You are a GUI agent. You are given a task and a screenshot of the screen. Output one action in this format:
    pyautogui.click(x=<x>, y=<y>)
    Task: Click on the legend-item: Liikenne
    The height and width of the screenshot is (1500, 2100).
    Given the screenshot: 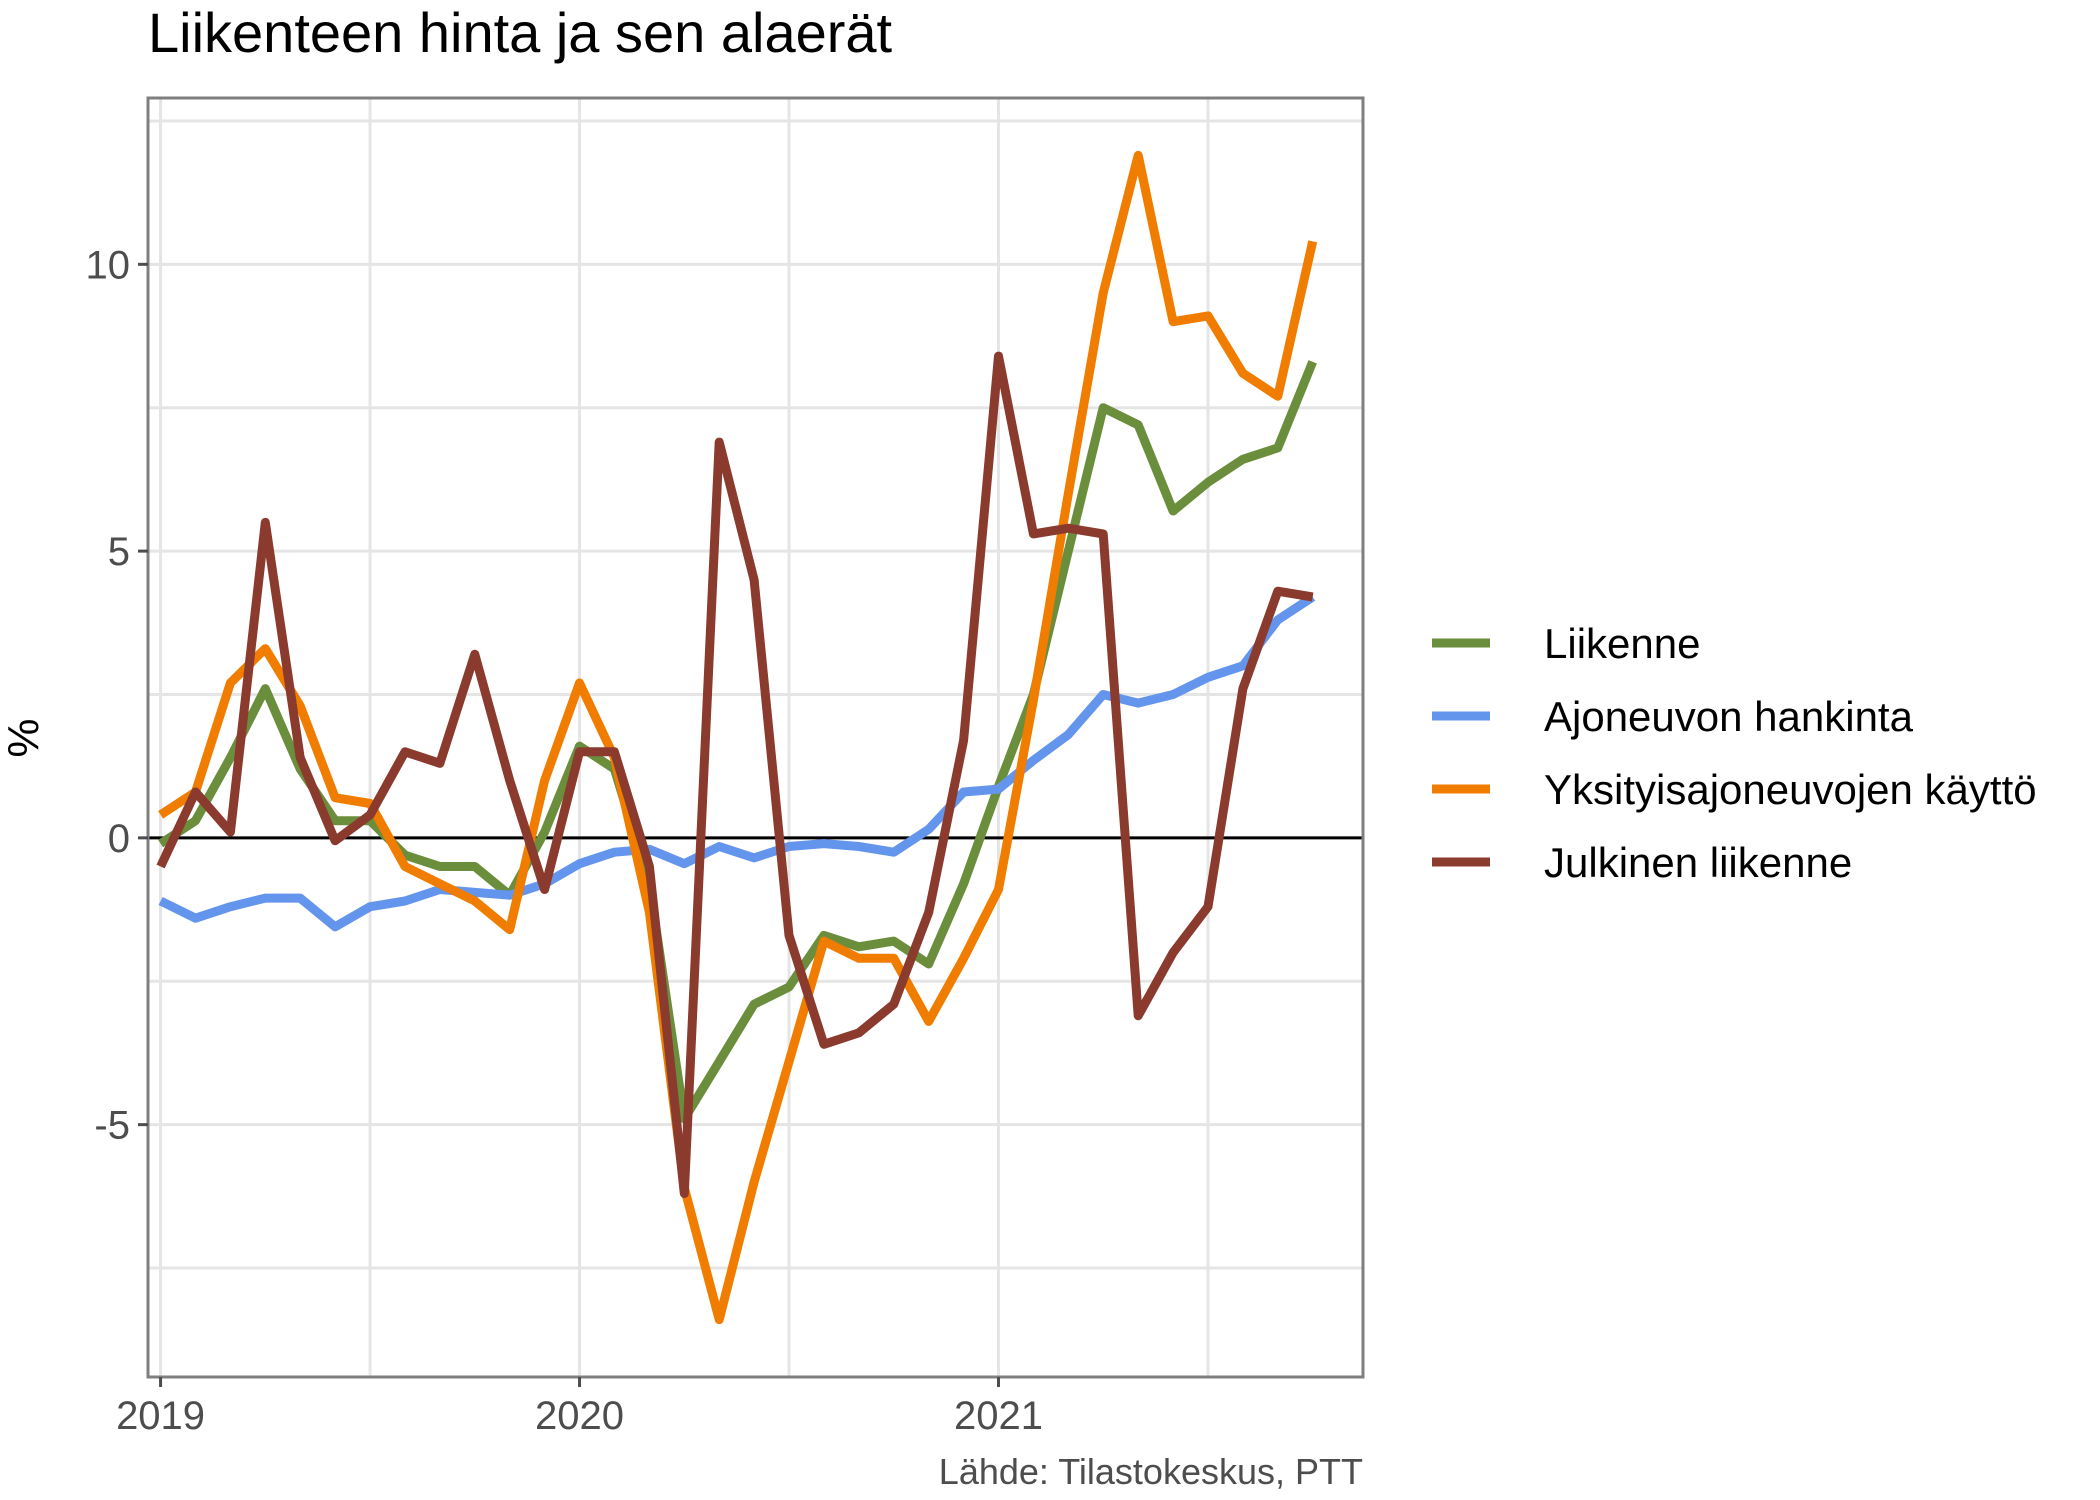 What is the action you would take?
    pyautogui.click(x=1566, y=643)
    